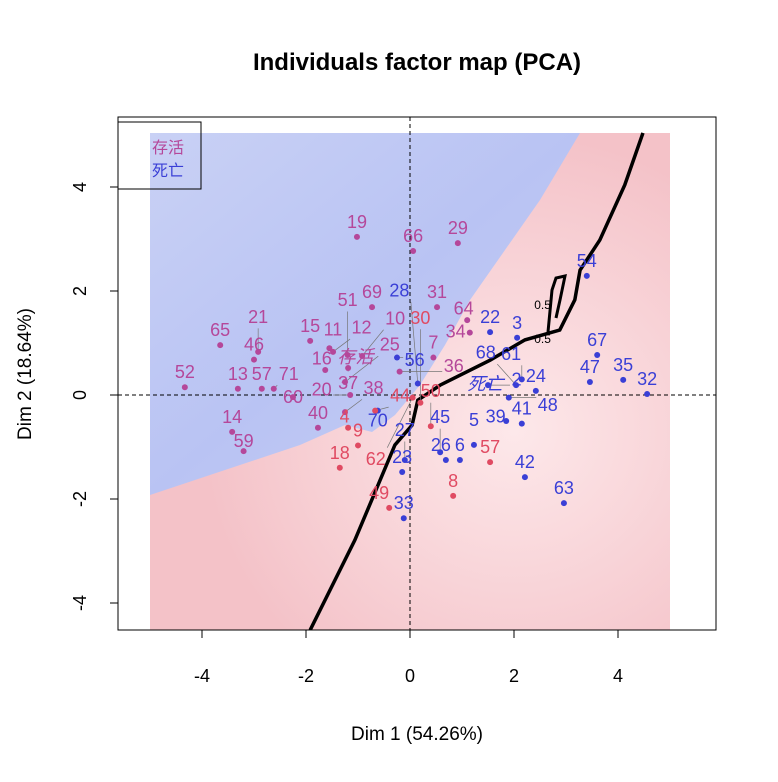  Describe the element at coordinates (345, 416) in the screenshot. I see `point-label: 4` at that location.